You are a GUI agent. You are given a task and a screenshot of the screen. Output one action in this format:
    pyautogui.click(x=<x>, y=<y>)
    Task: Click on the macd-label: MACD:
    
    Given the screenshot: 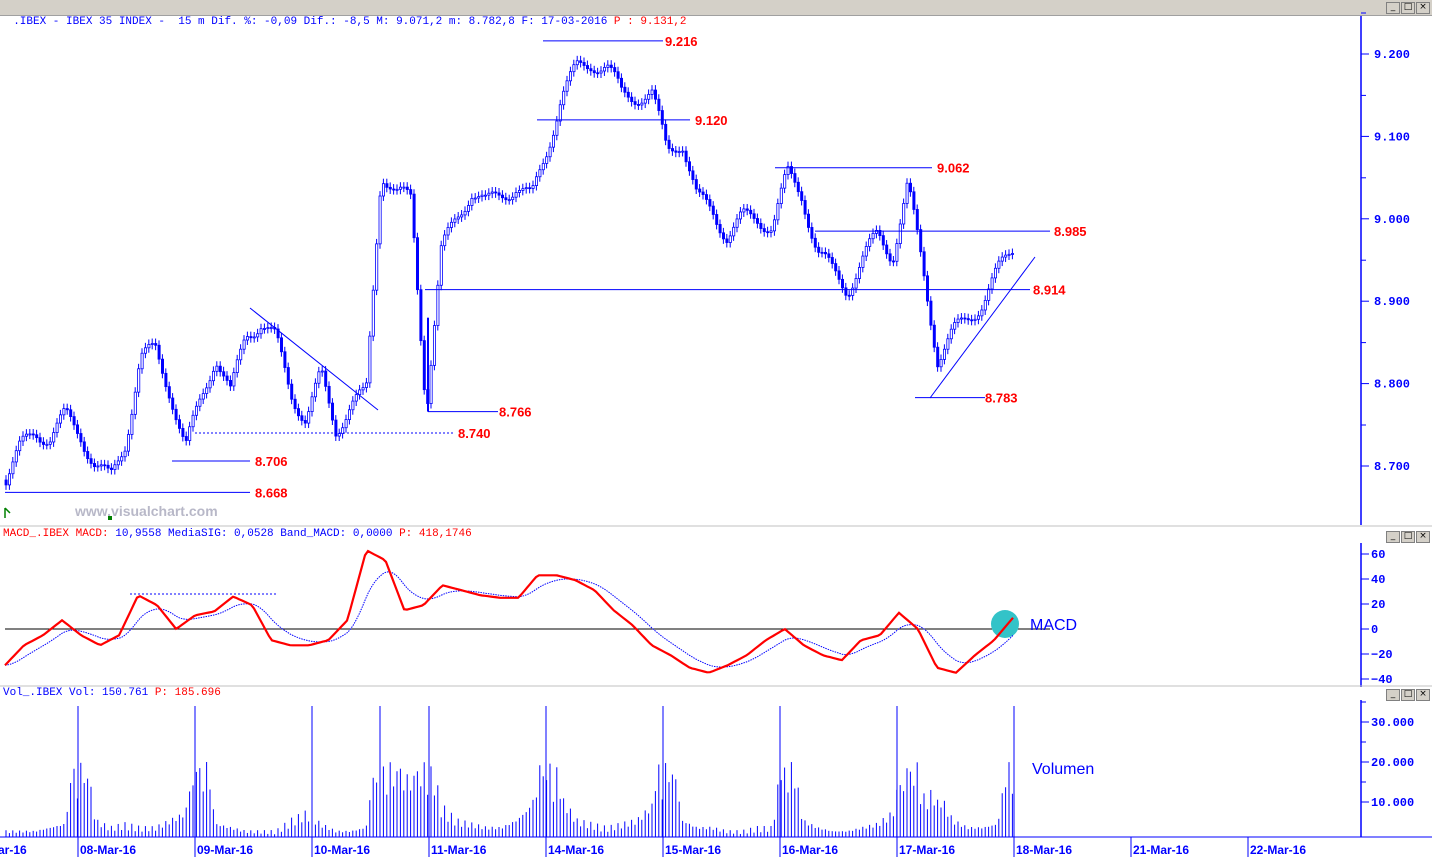 What is the action you would take?
    pyautogui.click(x=89, y=534)
    